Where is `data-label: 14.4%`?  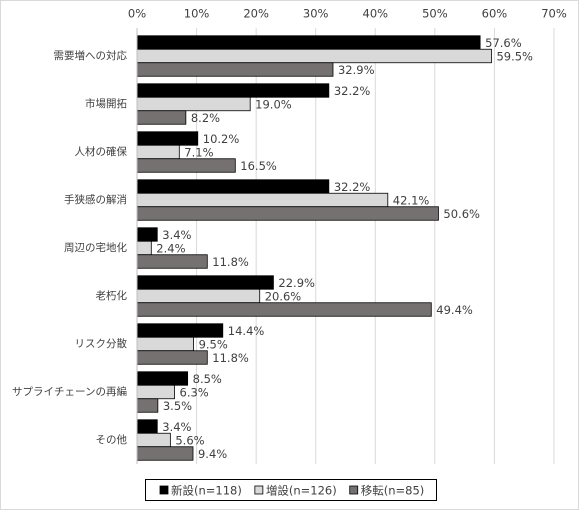 data-label: 14.4% is located at coordinates (246, 331).